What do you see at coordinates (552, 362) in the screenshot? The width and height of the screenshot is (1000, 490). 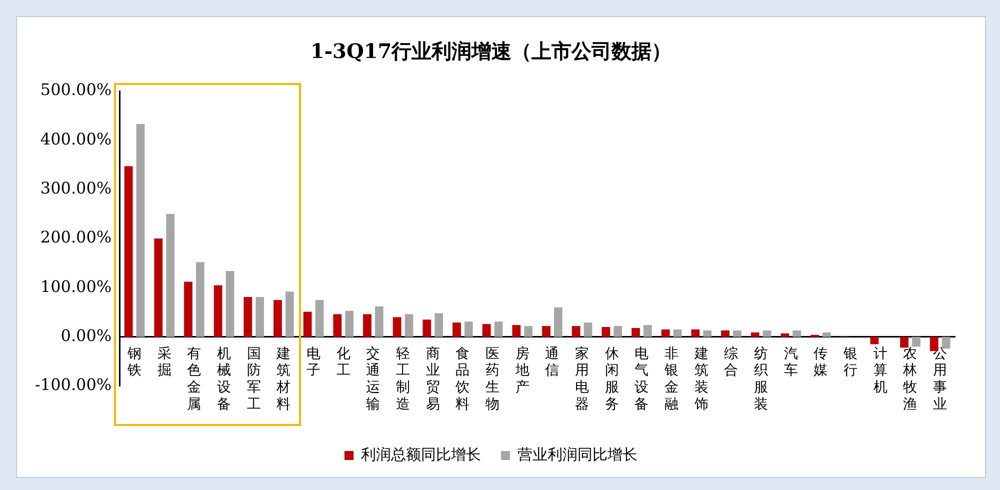 I see `x-tick-label: 通信` at bounding box center [552, 362].